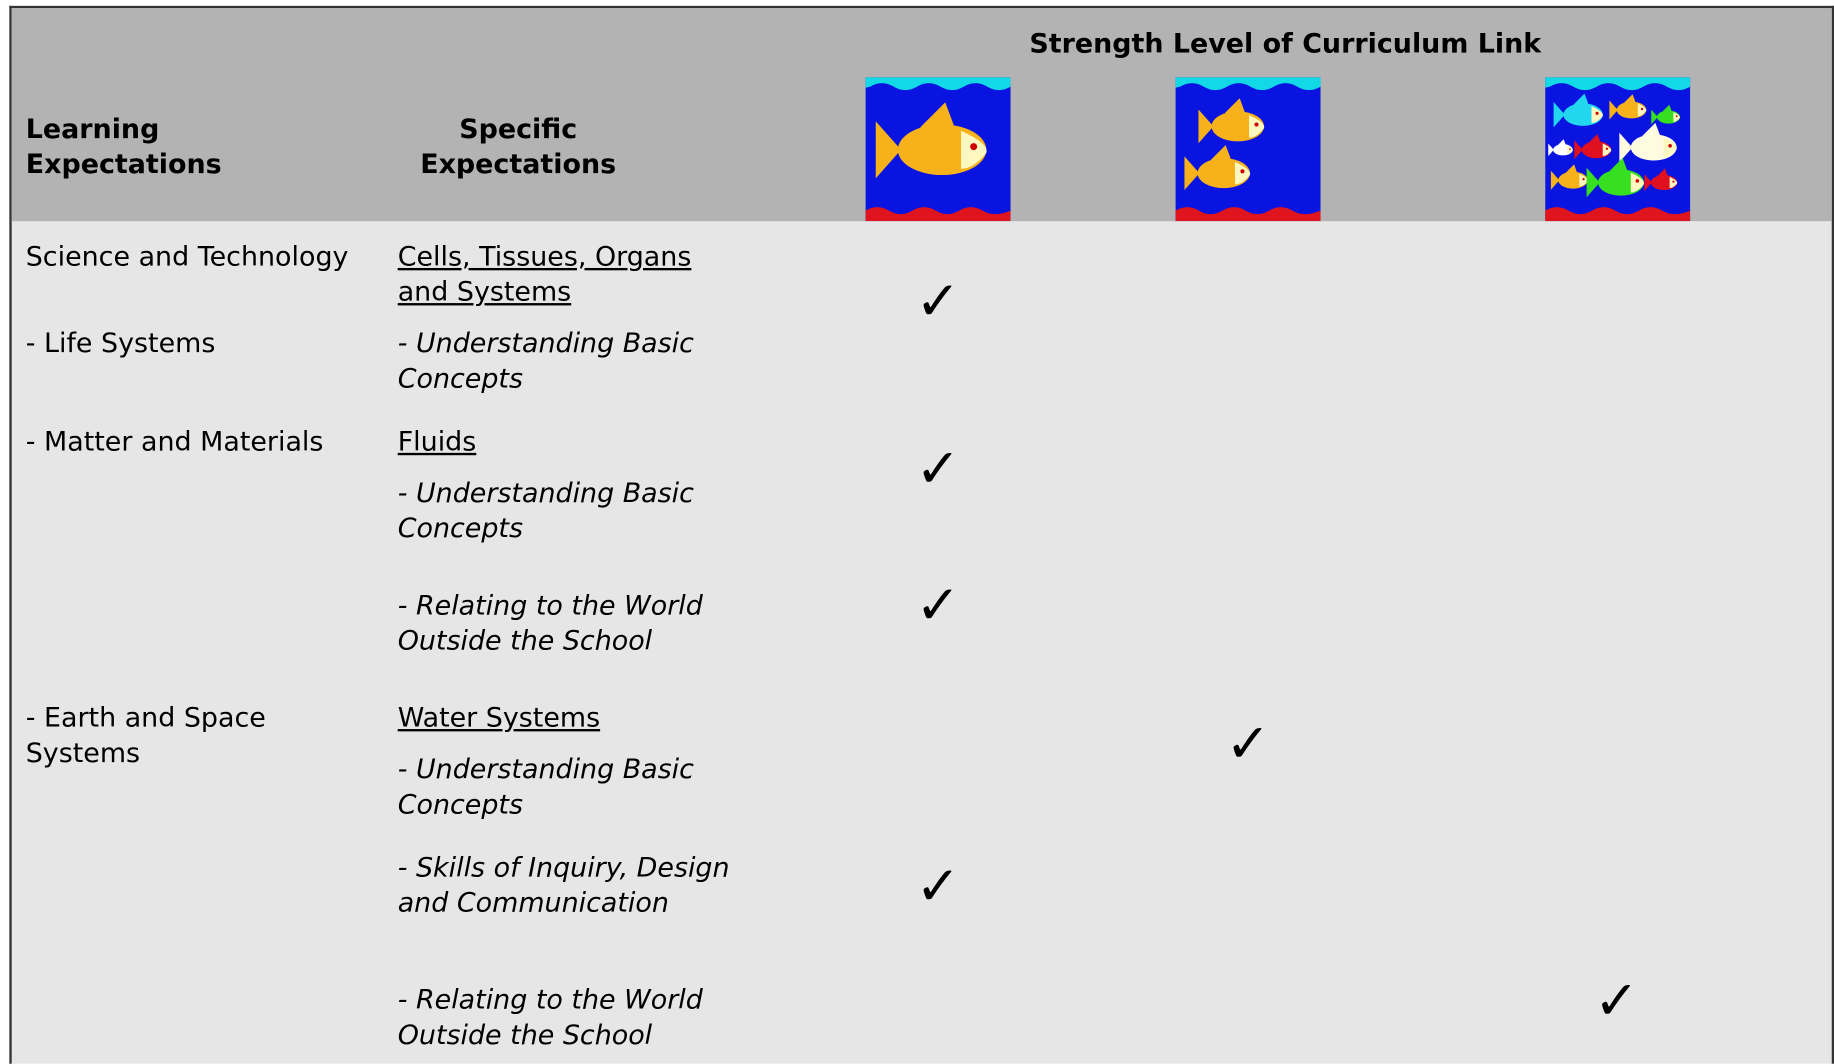 Image resolution: width=1834 pixels, height=1064 pixels. Describe the element at coordinates (174, 442) in the screenshot. I see `learning-expectation: - Matter and Materials` at that location.